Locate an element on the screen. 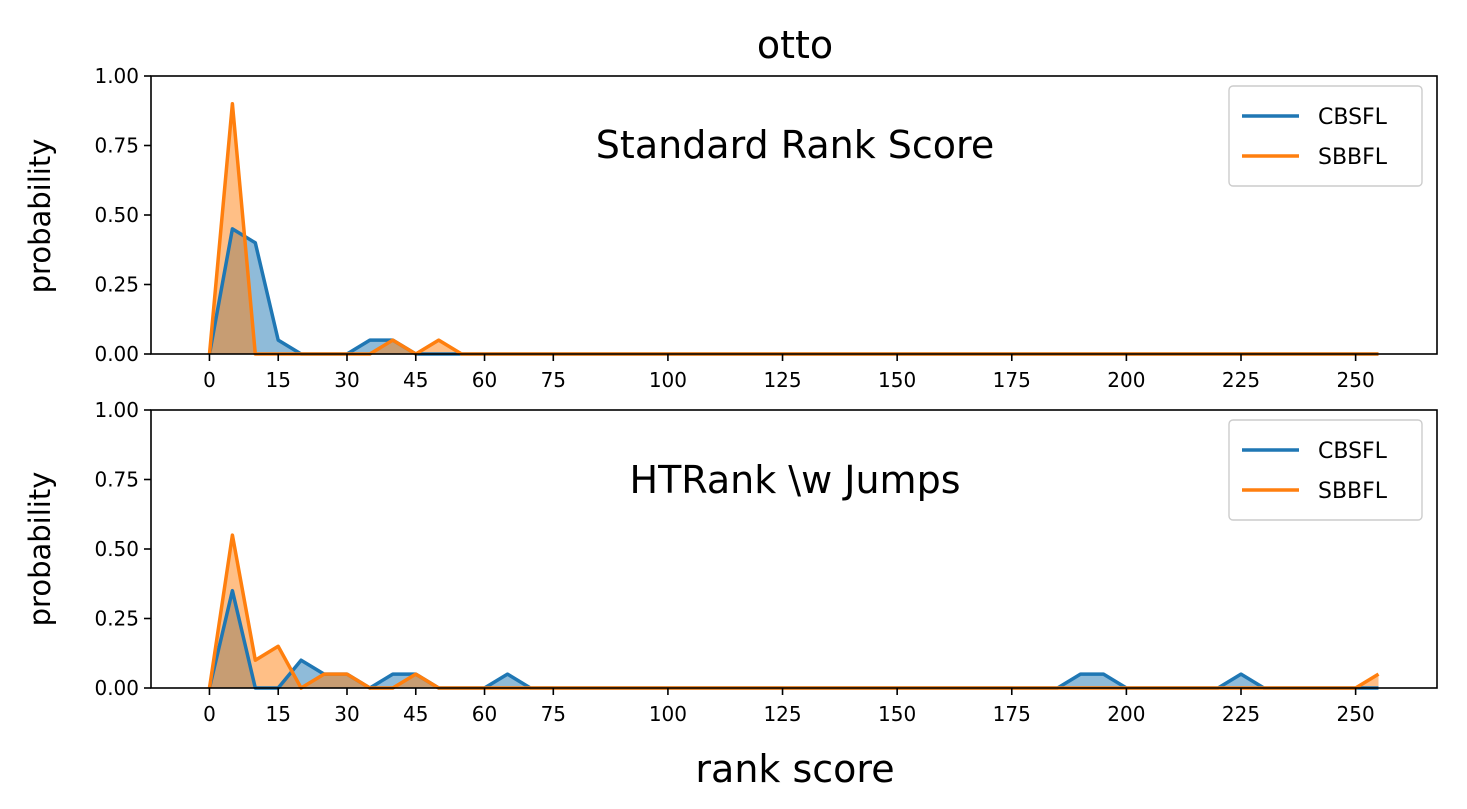  figure-title: otto is located at coordinates (795, 45).